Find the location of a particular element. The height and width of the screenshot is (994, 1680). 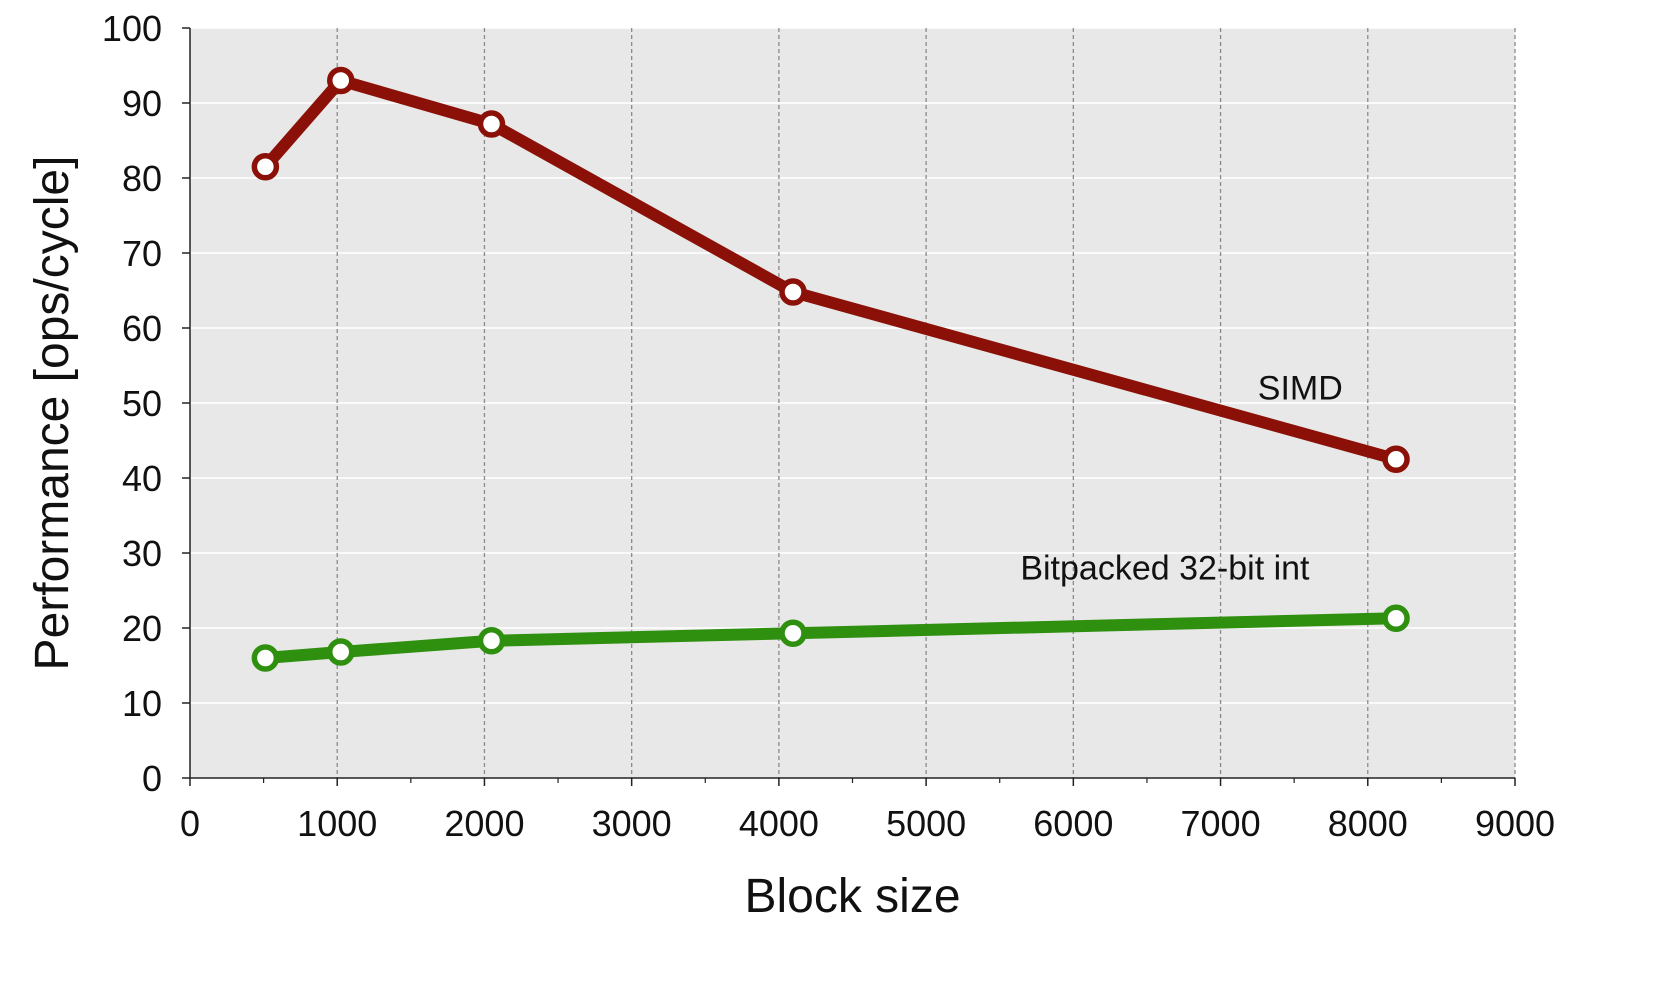

series-labels: SIMD Bitpacked 32-bit int is located at coordinates (1181, 478).